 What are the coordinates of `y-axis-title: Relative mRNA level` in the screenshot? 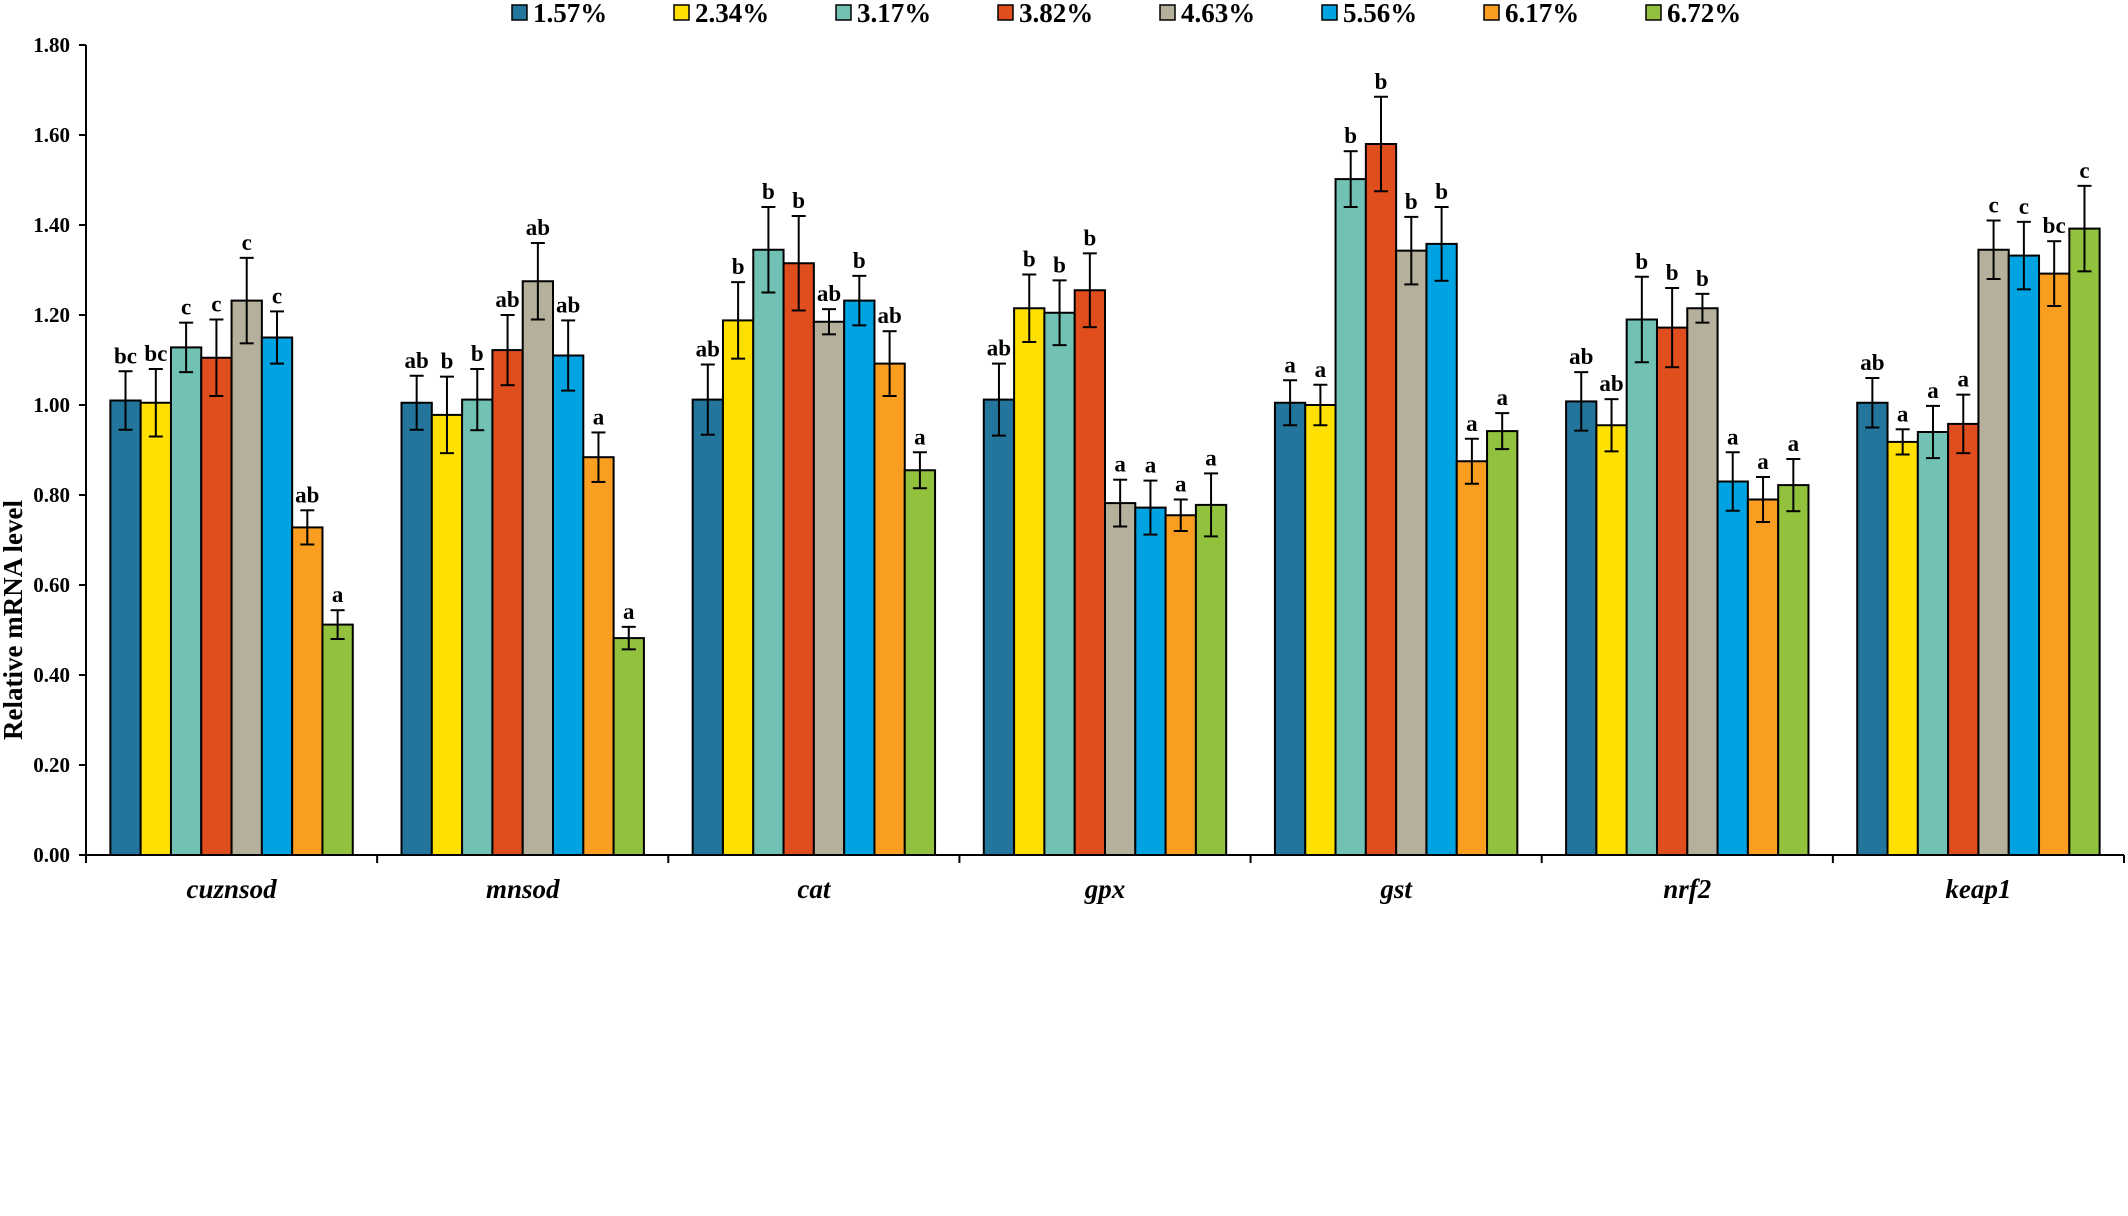 It's located at (14, 620).